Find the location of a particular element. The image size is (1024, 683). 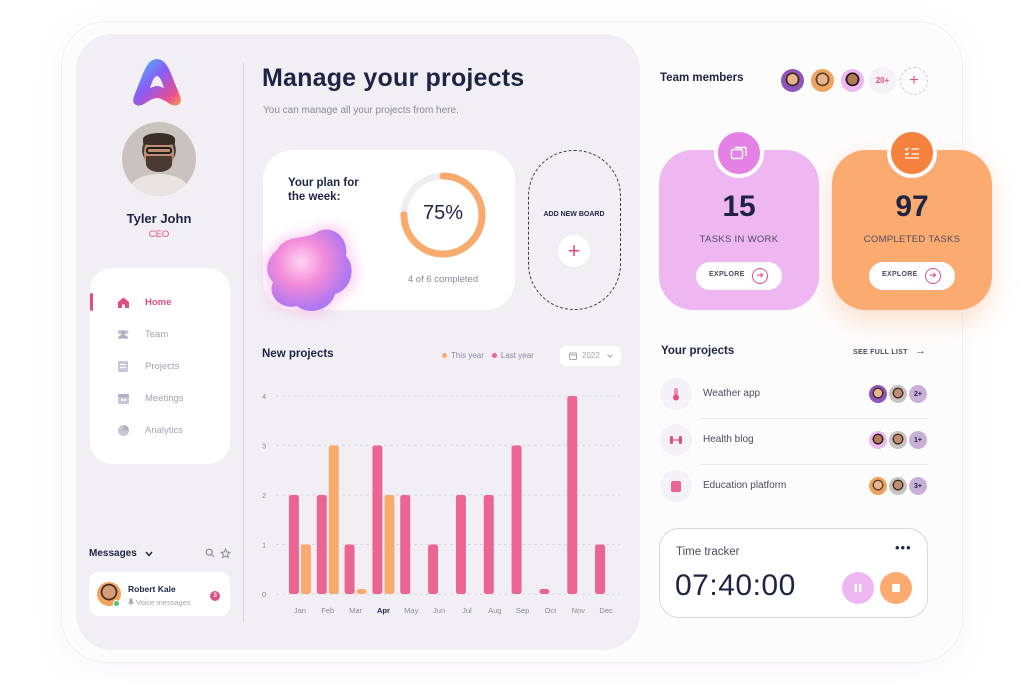

sidebar-item-analytics: Analytics is located at coordinates (160, 430).